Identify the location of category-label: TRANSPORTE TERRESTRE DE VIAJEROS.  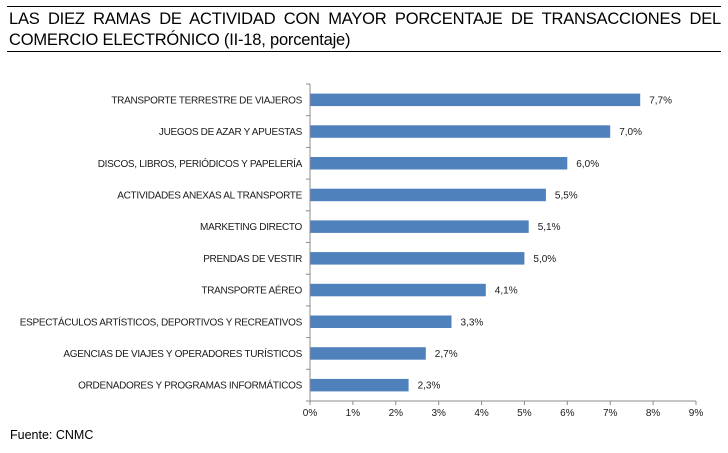
(206, 100).